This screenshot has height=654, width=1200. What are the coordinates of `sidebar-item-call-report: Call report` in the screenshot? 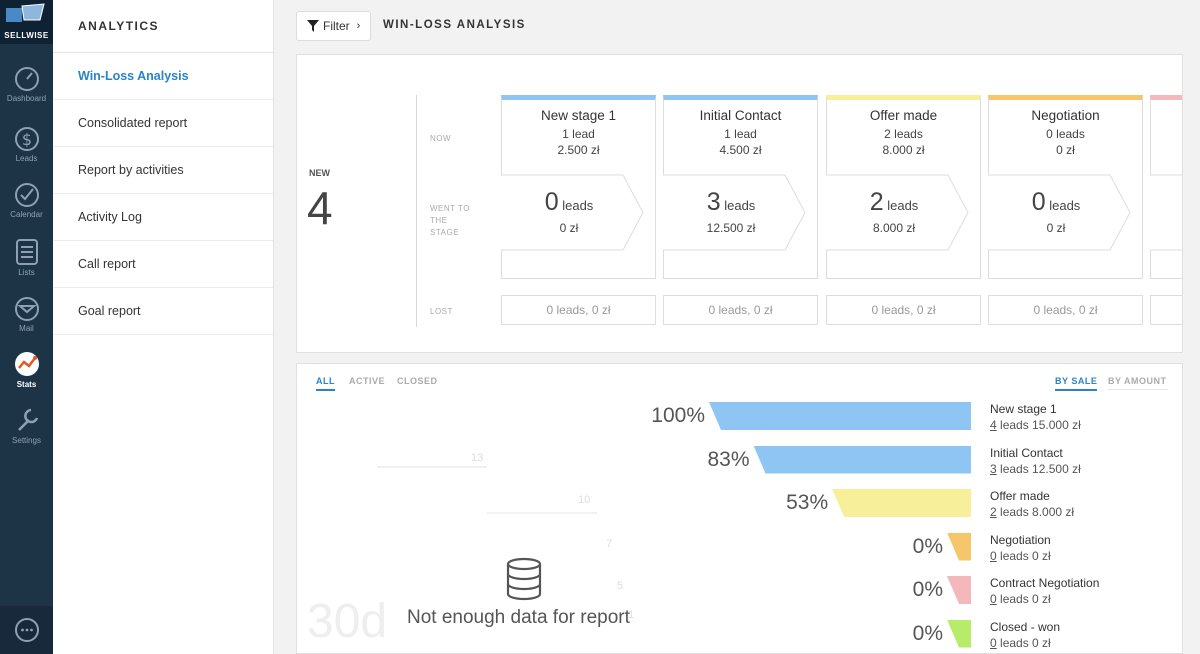 It's located at (163, 264).